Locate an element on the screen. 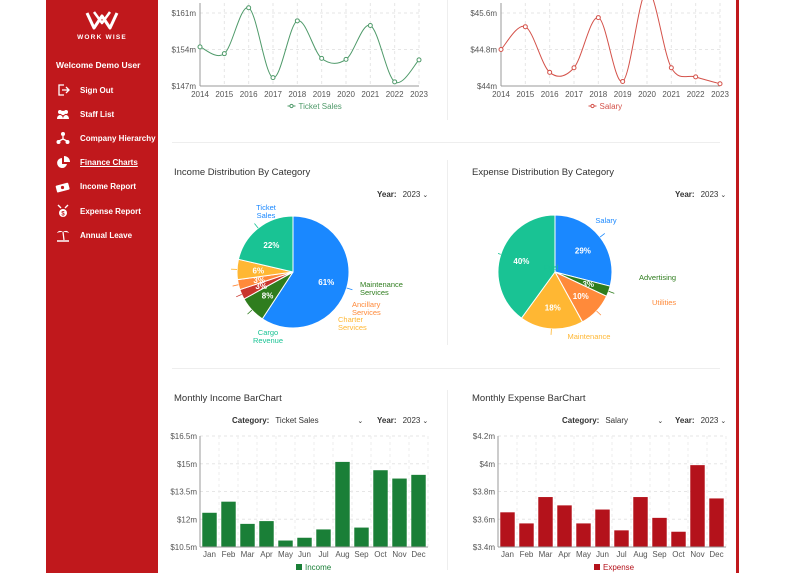 This screenshot has height=573, width=800. expense-bar-year-select: Year: 2023 ⌄ is located at coordinates (700, 420).